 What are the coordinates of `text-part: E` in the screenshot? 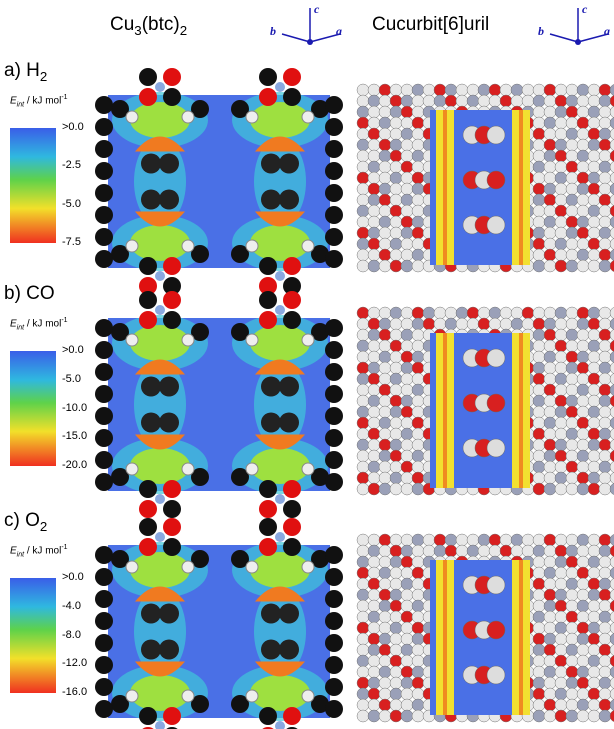 It's located at (13, 551).